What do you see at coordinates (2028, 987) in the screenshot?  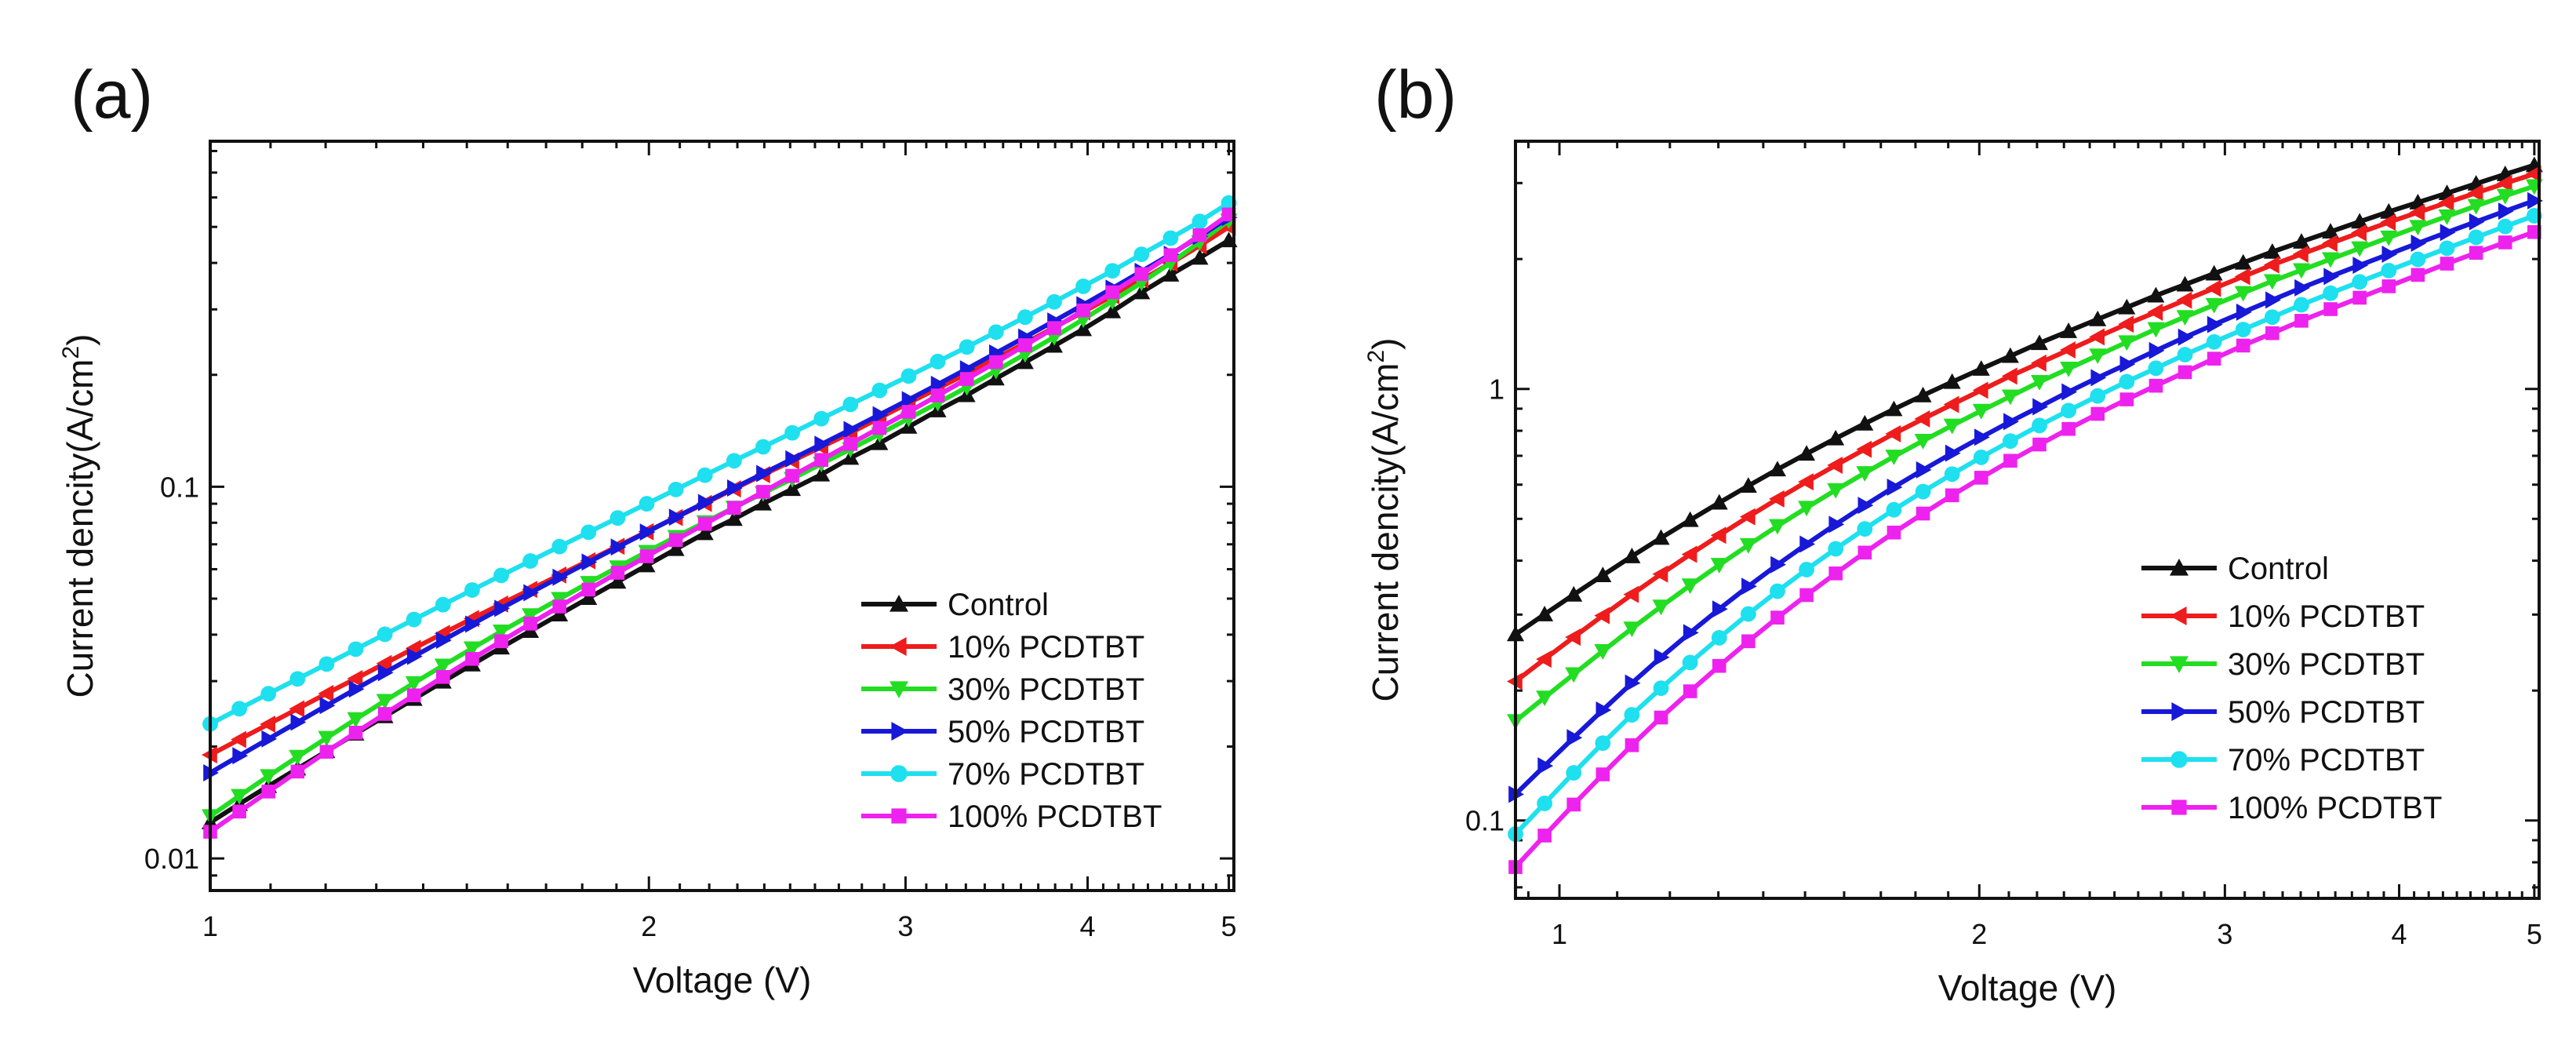 I see `panel-b-x-axis-title: Voltage (V)` at bounding box center [2028, 987].